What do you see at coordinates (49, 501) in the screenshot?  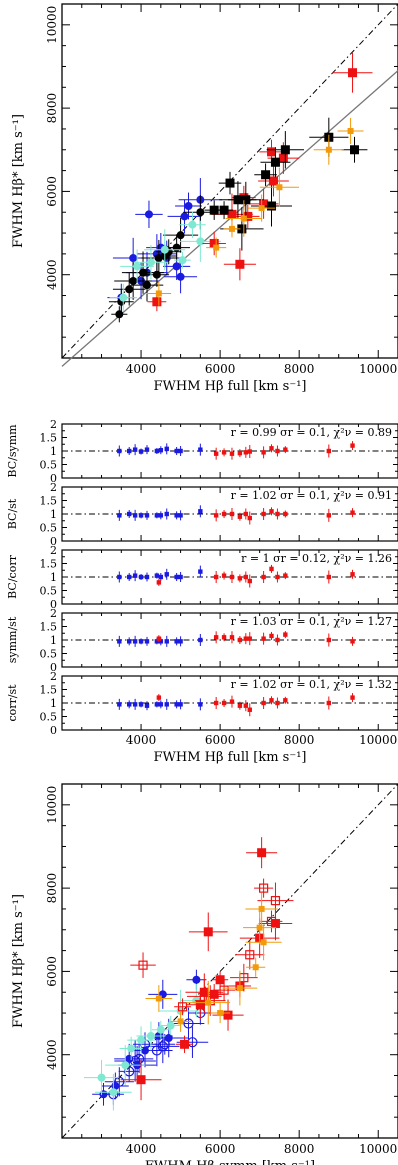 I see `ratio-panel-2-ytick-label: 1.5` at bounding box center [49, 501].